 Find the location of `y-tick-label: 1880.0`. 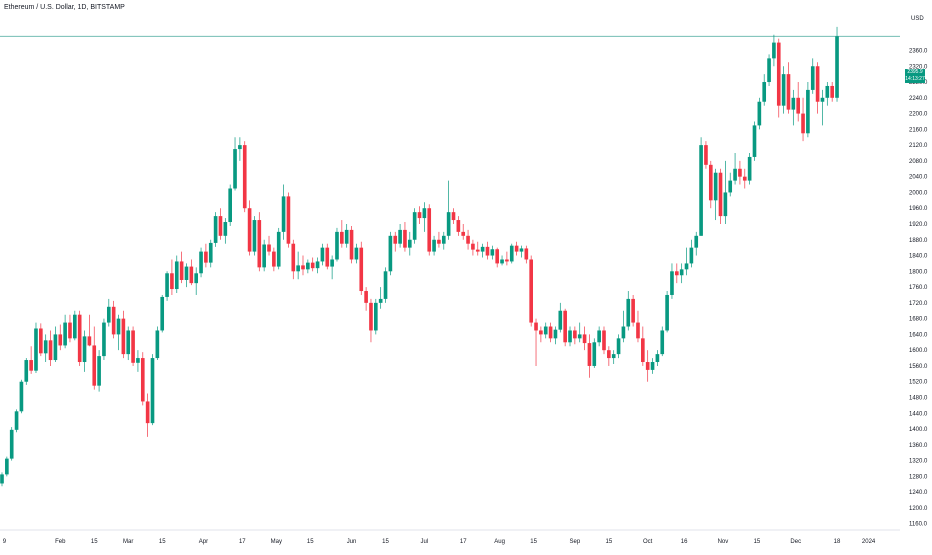

y-tick-label: 1880.0 is located at coordinates (918, 241).